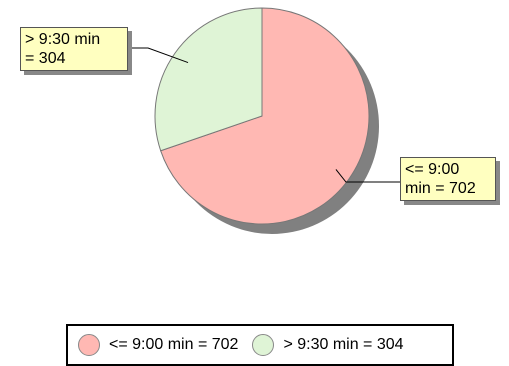 The height and width of the screenshot is (366, 509). What do you see at coordinates (448, 179) in the screenshot?
I see `slice-callout-le-9-00: <= 9:00 min = 702` at bounding box center [448, 179].